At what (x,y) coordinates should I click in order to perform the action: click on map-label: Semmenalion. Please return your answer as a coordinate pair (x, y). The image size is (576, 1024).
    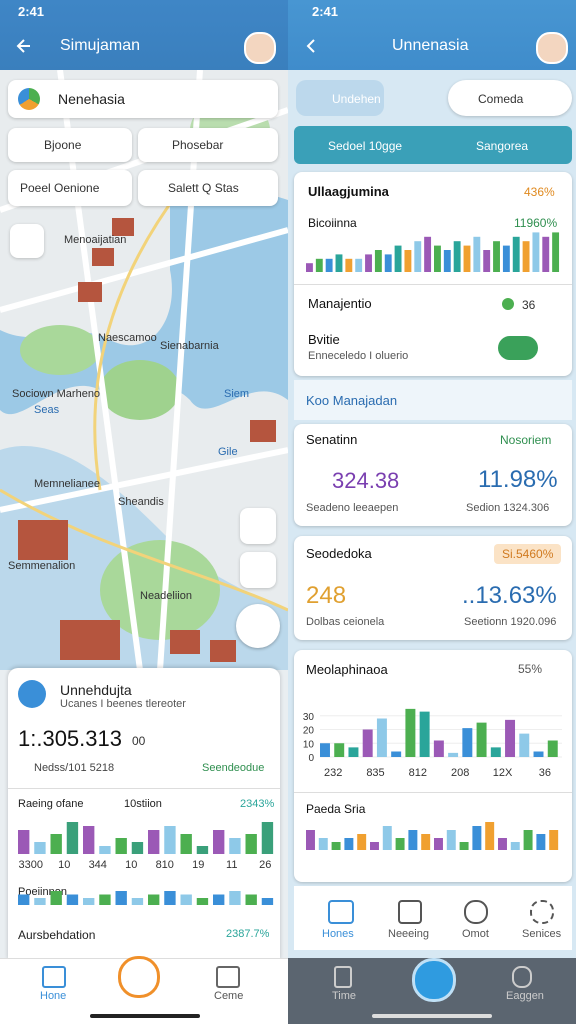
    Looking at the image, I should click on (42, 566).